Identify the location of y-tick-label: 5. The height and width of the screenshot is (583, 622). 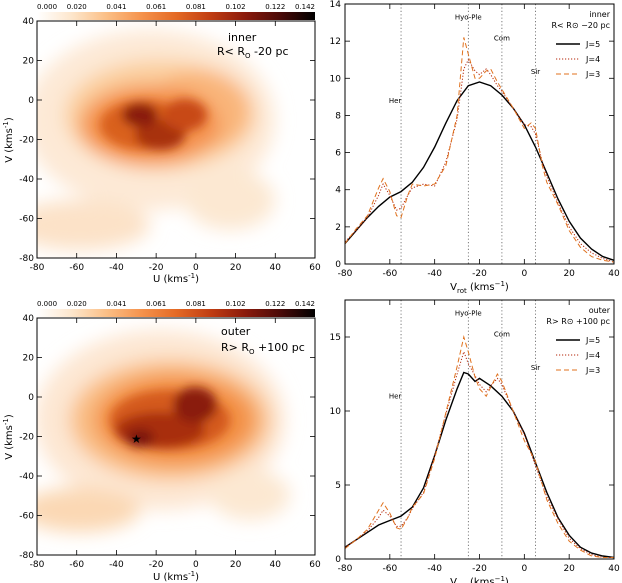
(338, 486).